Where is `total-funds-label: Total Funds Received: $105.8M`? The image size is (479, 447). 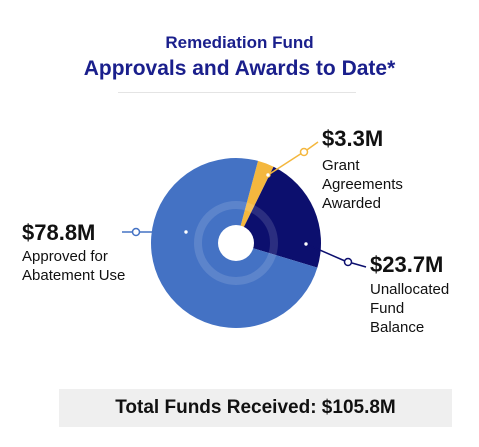
total-funds-label: Total Funds Received: $105.8M is located at coordinates (255, 407).